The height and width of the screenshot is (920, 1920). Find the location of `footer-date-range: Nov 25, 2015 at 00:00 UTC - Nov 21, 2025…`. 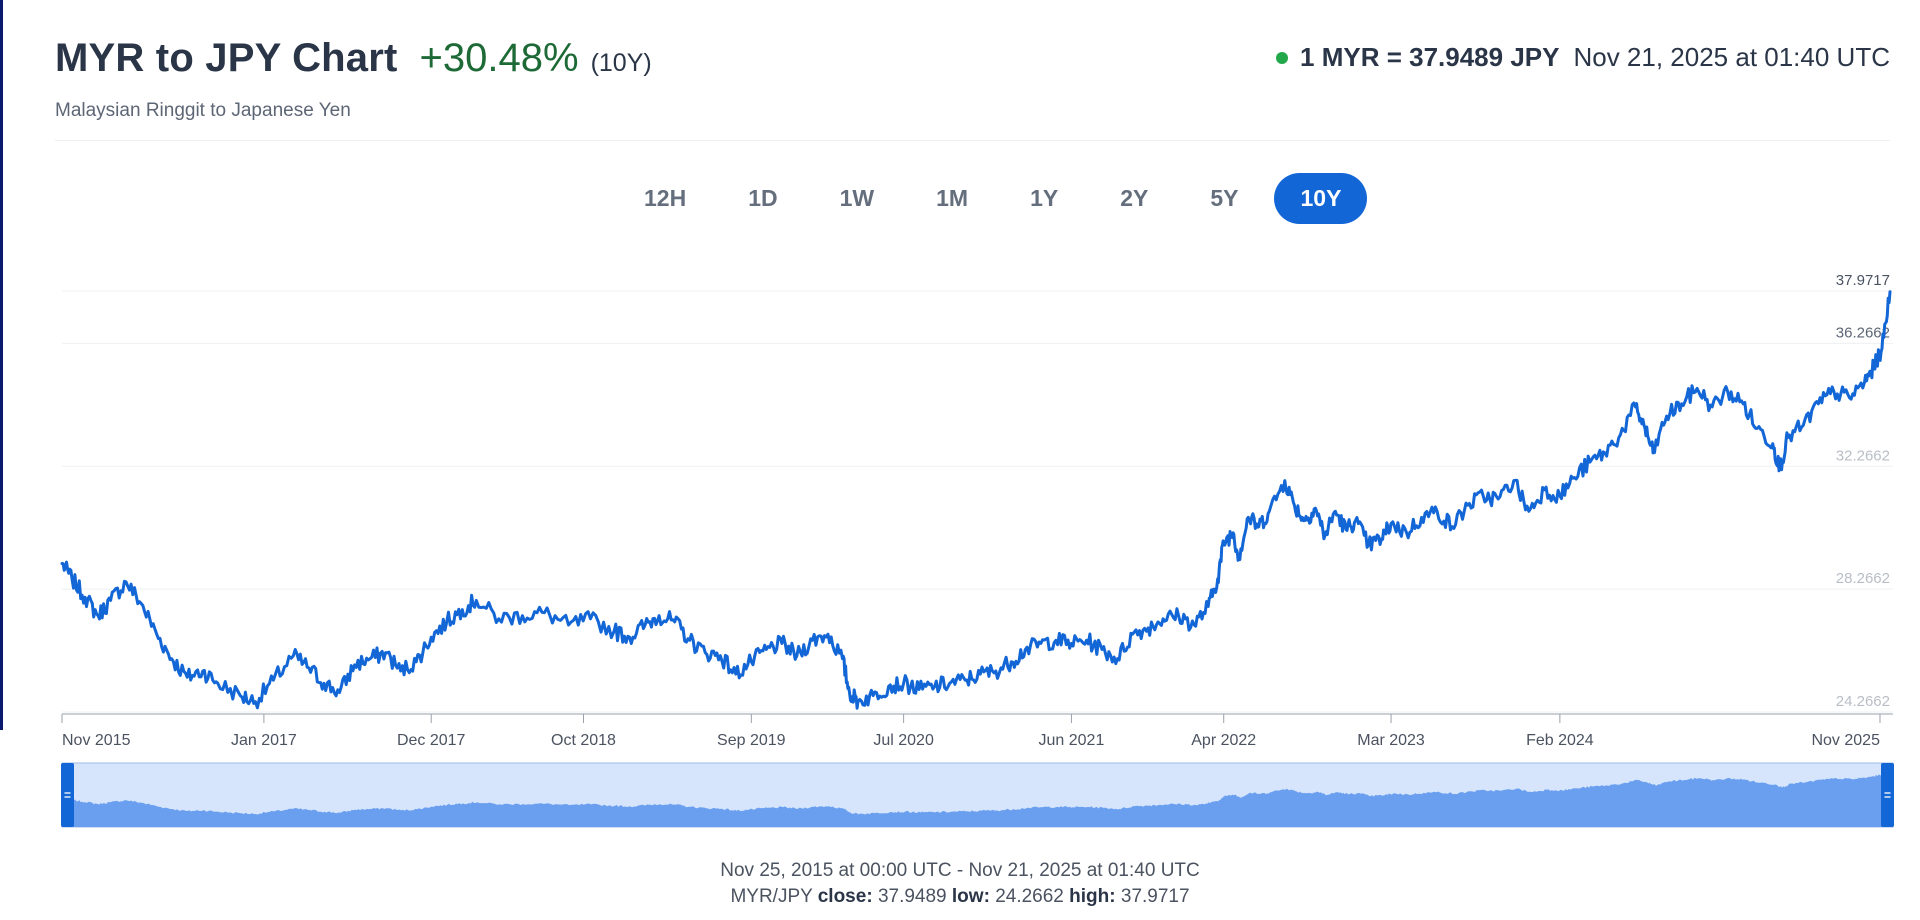

footer-date-range: Nov 25, 2015 at 00:00 UTC - Nov 21, 2025… is located at coordinates (960, 870).